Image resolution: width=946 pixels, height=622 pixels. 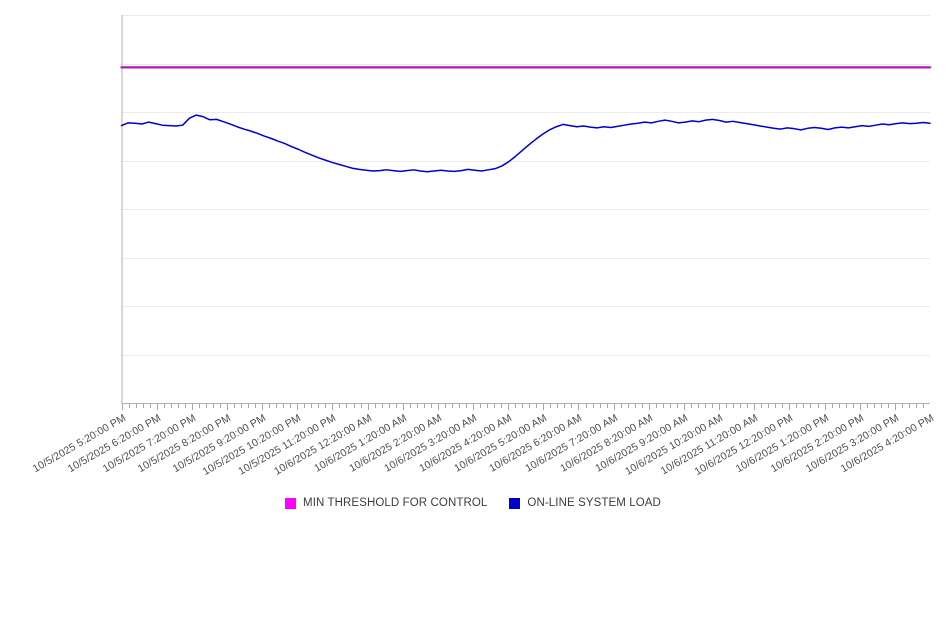 What do you see at coordinates (594, 503) in the screenshot?
I see `legend-label: ON-LINE SYSTEM LOAD` at bounding box center [594, 503].